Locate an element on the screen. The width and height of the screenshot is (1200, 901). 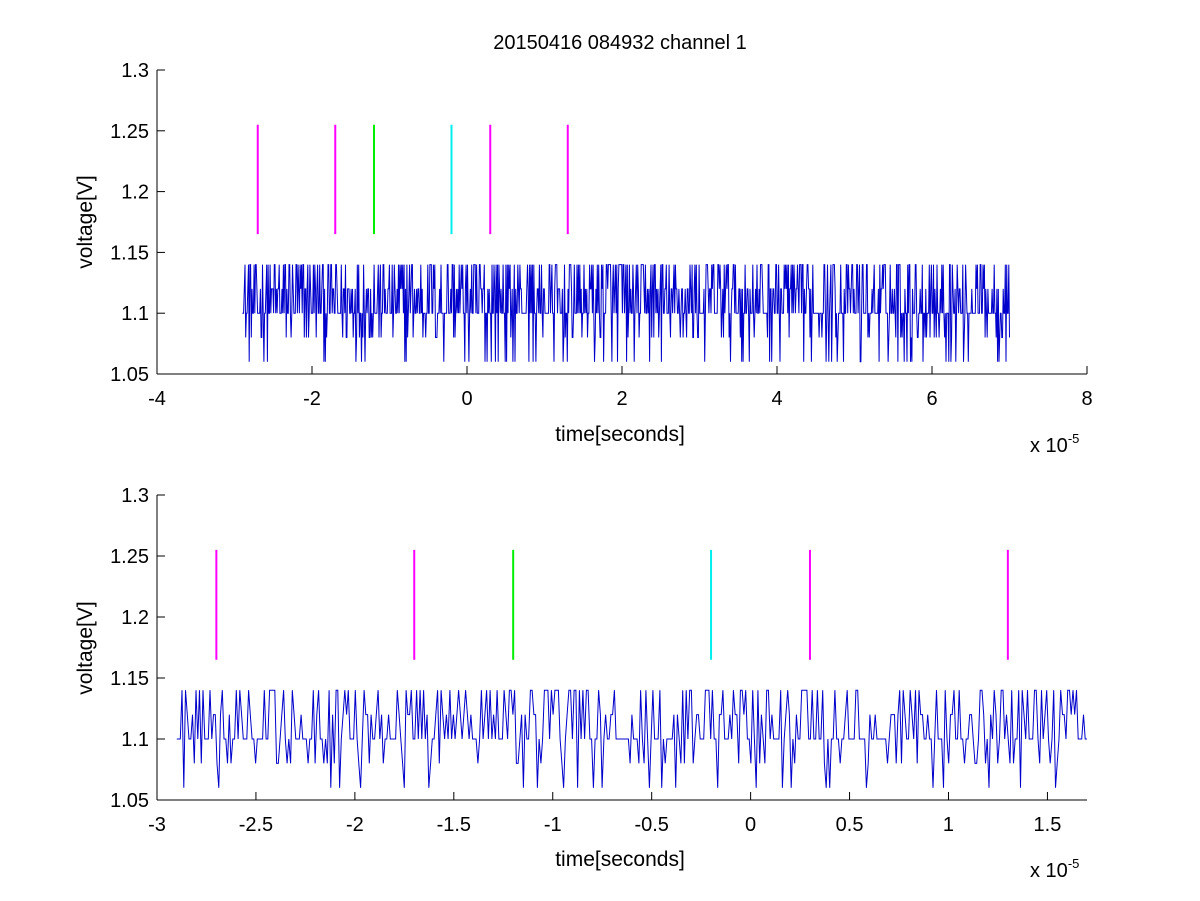
bottom-y-tick-label: 1.1 is located at coordinates (135, 740).